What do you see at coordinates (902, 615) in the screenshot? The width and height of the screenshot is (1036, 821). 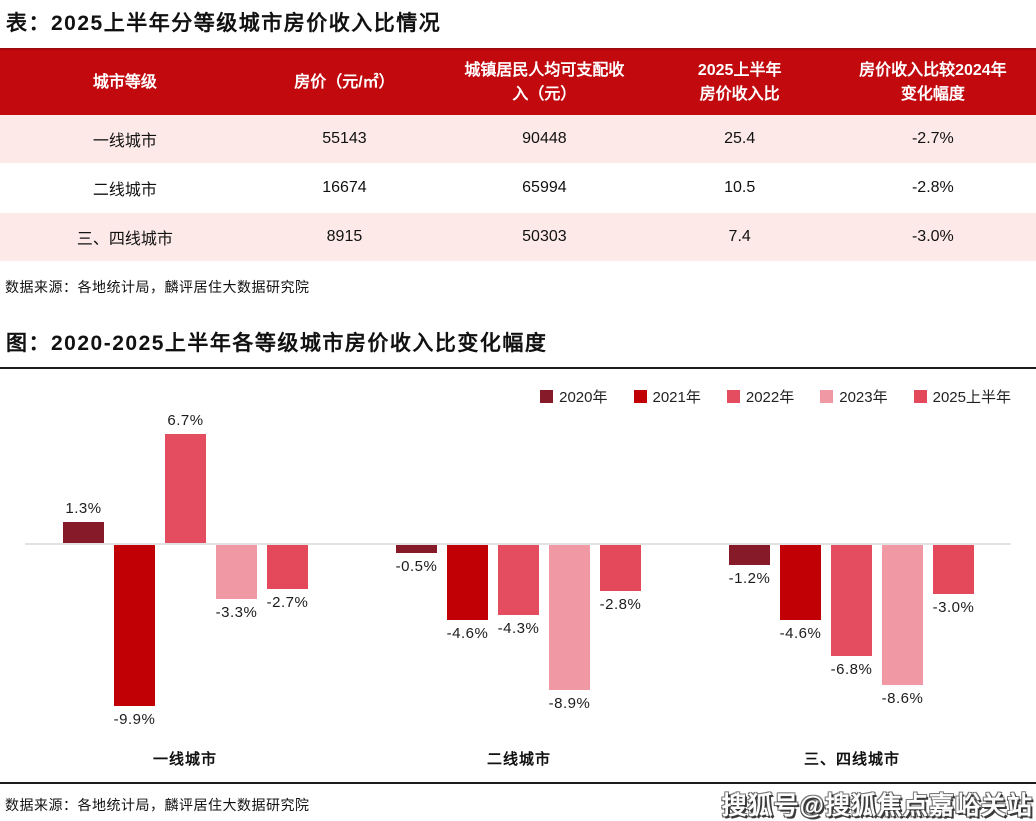 I see `bar-2023年-三、四线城市` at bounding box center [902, 615].